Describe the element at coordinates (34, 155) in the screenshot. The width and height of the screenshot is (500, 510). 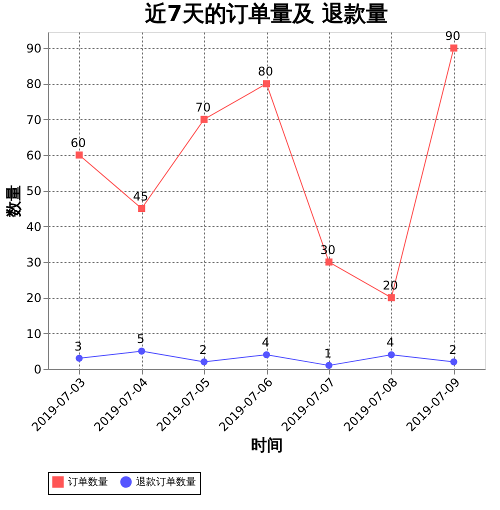
I see `y-tick-label: 60` at that location.